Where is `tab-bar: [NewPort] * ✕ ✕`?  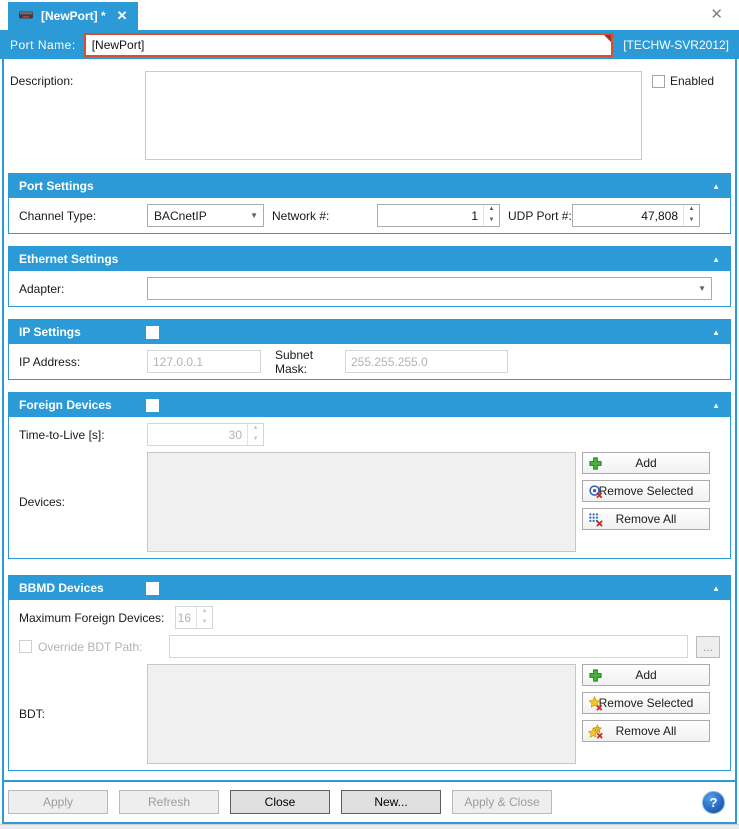 tab-bar: [NewPort] * ✕ ✕ is located at coordinates (369, 15).